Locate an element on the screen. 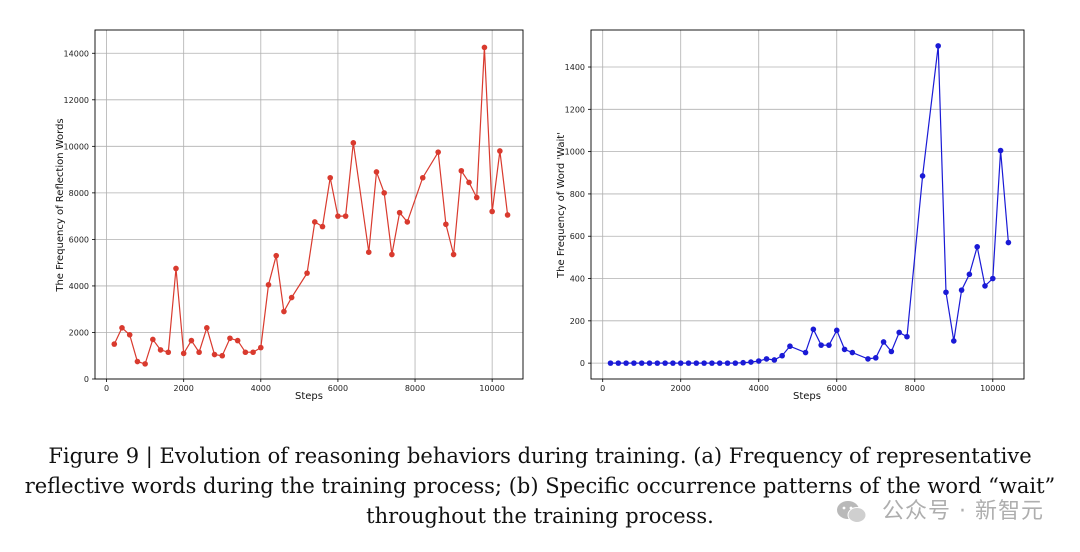 This screenshot has width=1080, height=552. chart-b-ytick-label-1: 200 is located at coordinates (577, 321).